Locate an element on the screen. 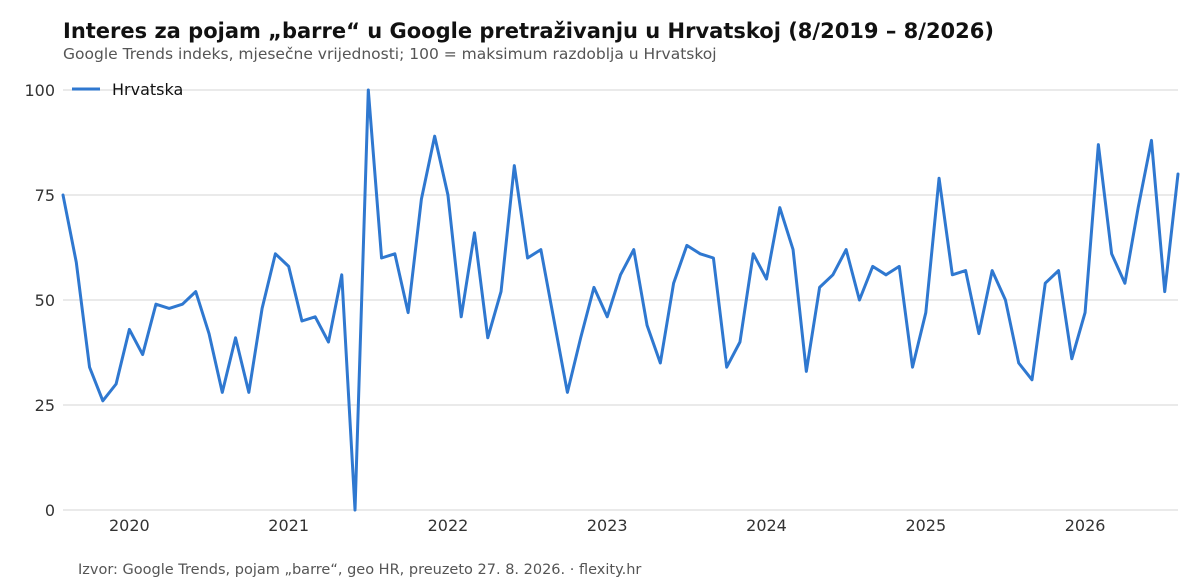 This screenshot has width=1200, height=585. y-tick-label-0: 0 is located at coordinates (50, 510).